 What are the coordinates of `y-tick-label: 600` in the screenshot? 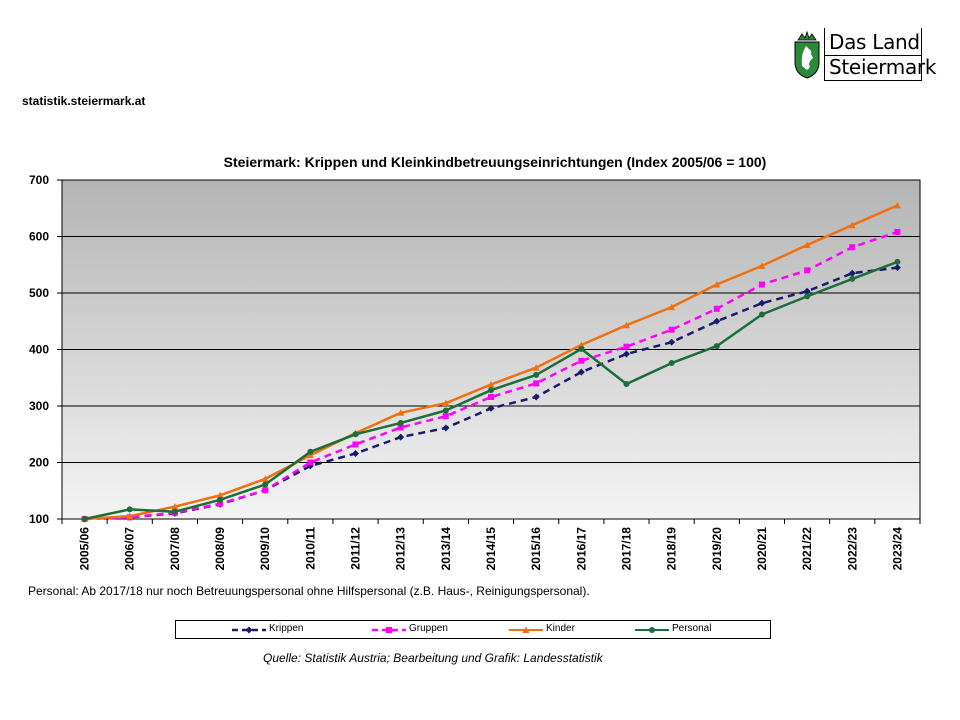 It's located at (39, 237).